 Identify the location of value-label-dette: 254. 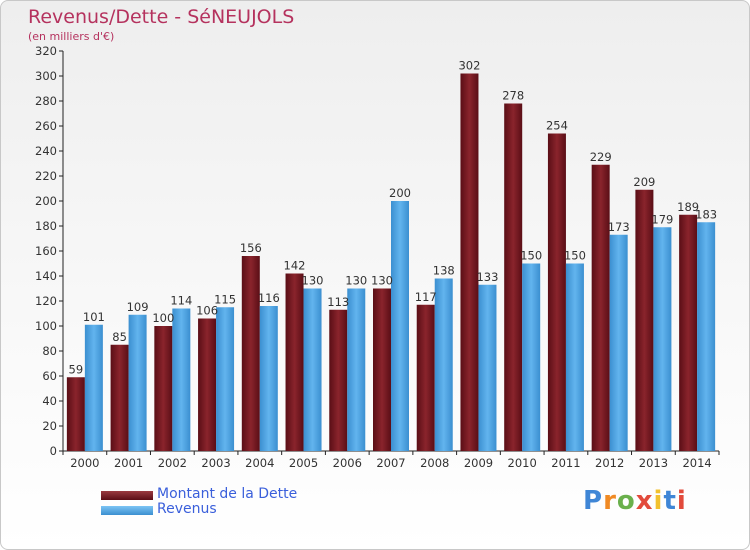
(557, 126).